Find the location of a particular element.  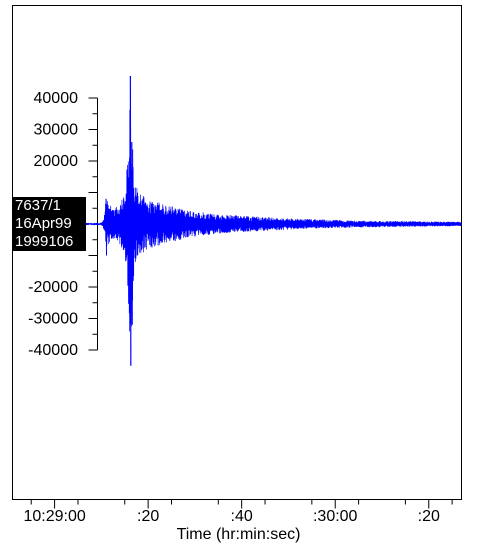

x-axis-title: Time (hr:min:sec) is located at coordinates (238, 534).